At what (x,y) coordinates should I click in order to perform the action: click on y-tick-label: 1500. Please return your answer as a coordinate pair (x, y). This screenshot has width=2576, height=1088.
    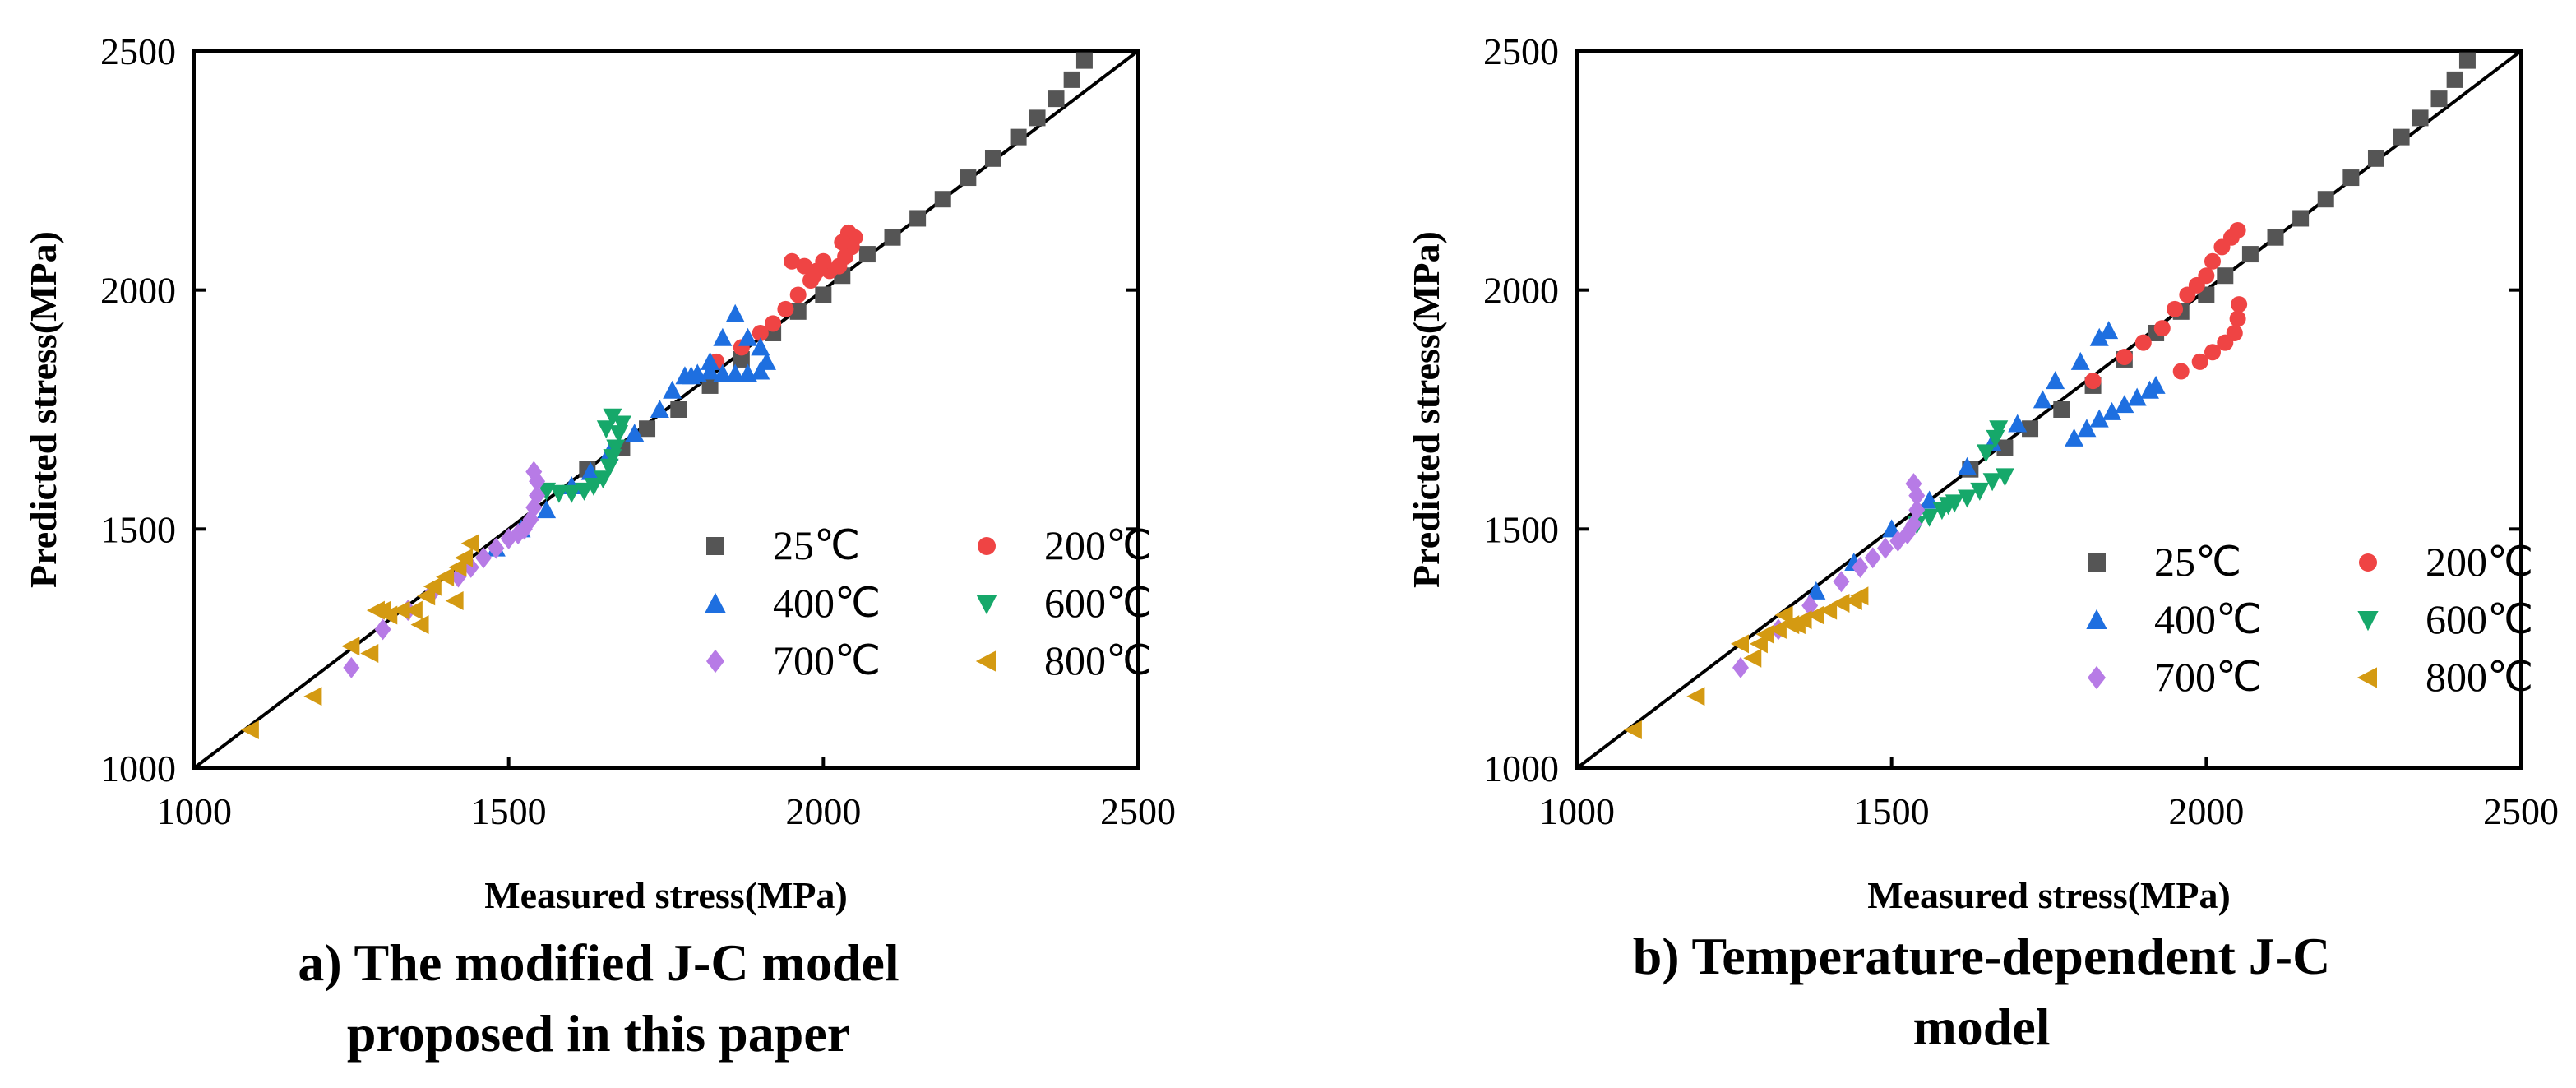
    Looking at the image, I should click on (138, 529).